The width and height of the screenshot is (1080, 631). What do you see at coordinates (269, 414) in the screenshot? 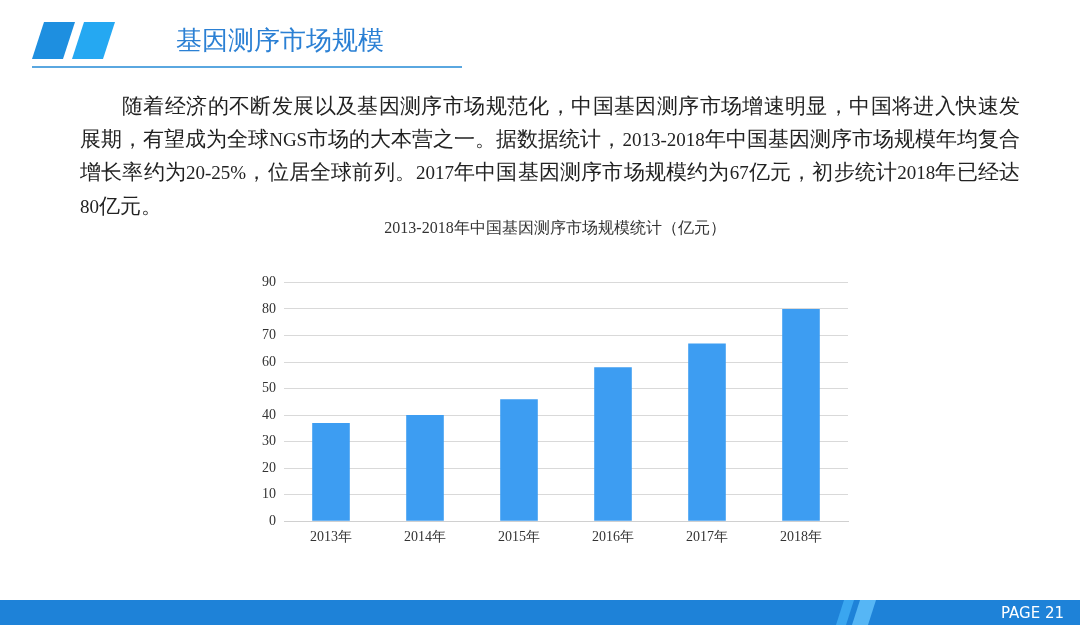
I see `y-tick-label: 40` at bounding box center [269, 414].